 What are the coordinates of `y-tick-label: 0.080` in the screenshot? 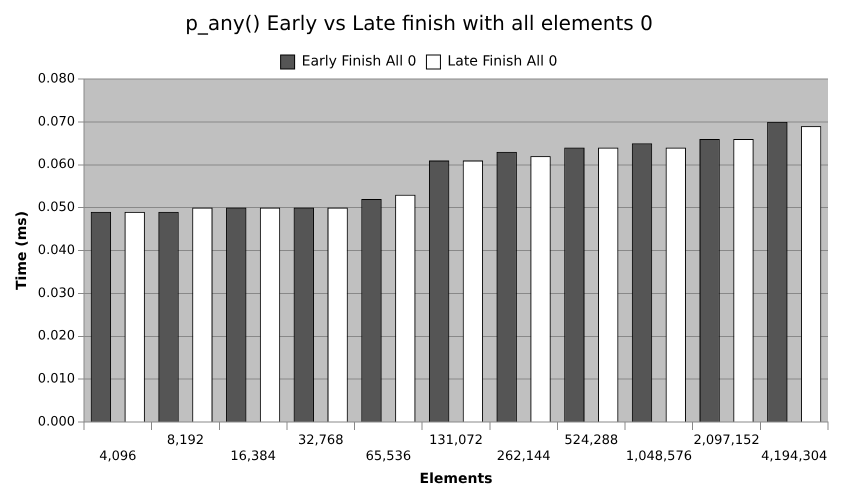 It's located at (57, 78).